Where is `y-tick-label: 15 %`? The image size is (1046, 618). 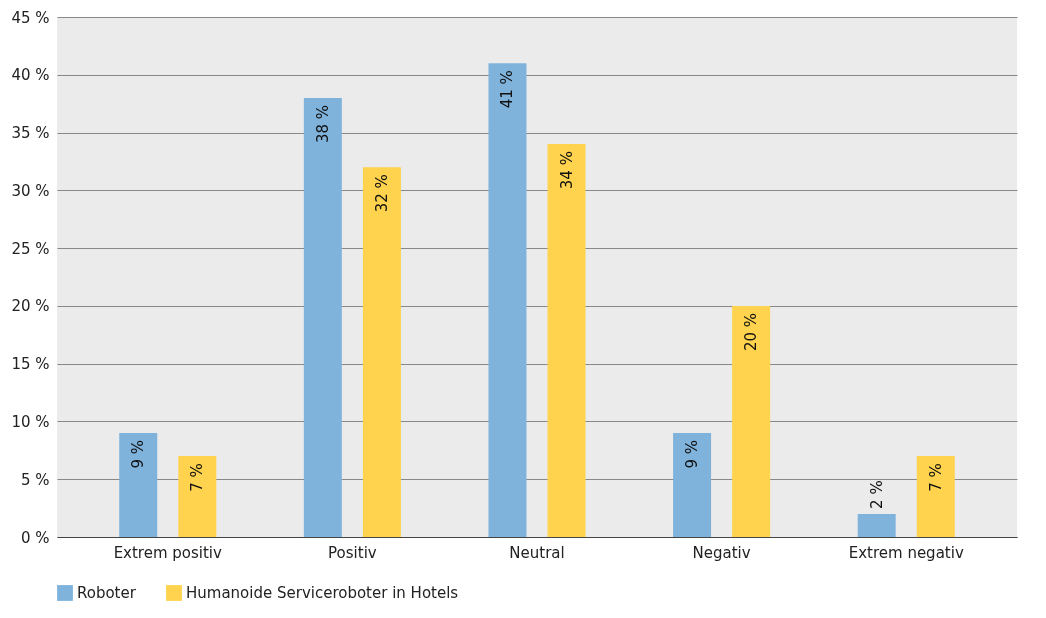 y-tick-label: 15 % is located at coordinates (30, 364).